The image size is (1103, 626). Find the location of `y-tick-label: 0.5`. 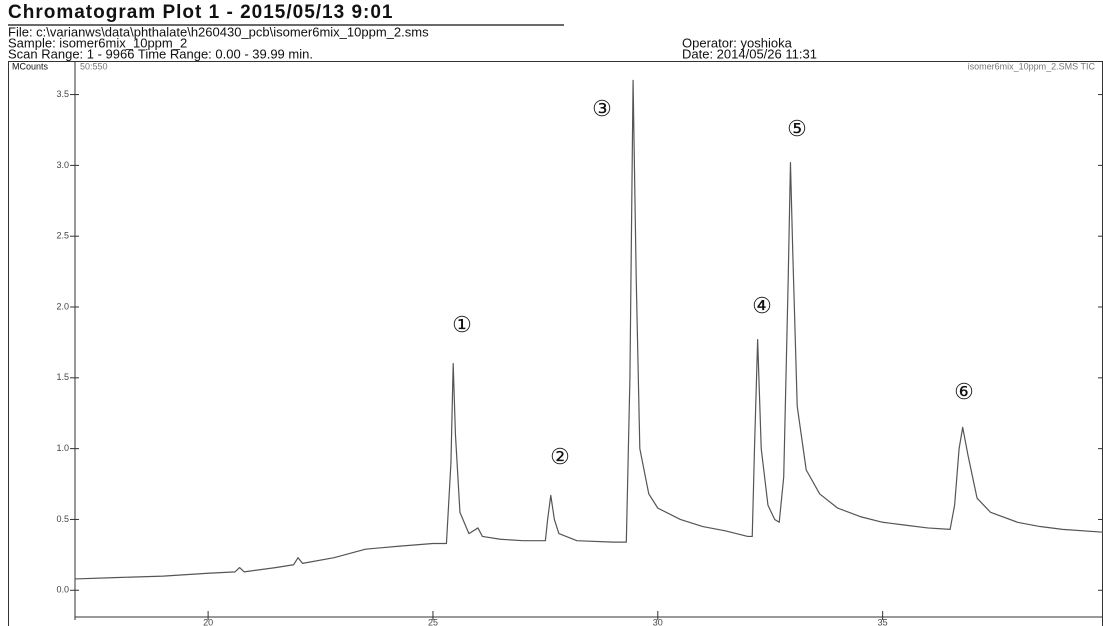

y-tick-label: 0.5 is located at coordinates (62, 519).